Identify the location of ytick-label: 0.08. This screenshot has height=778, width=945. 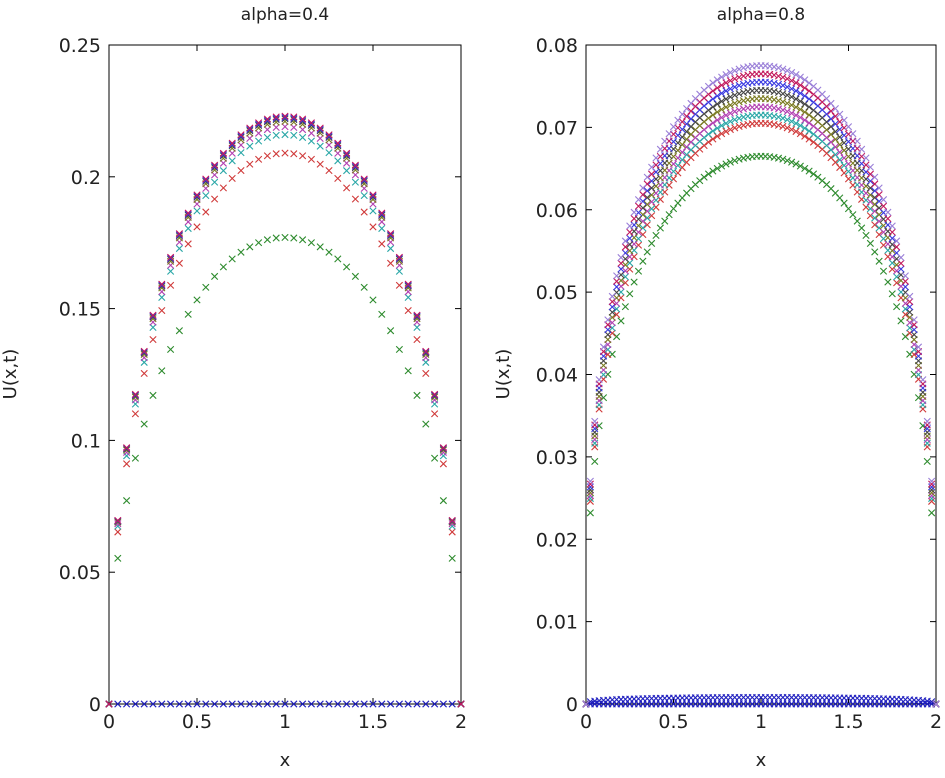
(557, 46).